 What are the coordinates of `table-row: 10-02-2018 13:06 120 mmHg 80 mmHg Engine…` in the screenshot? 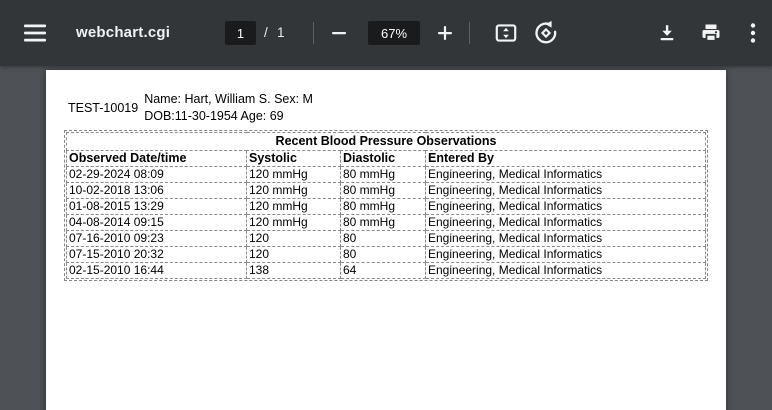 It's located at (386, 190).